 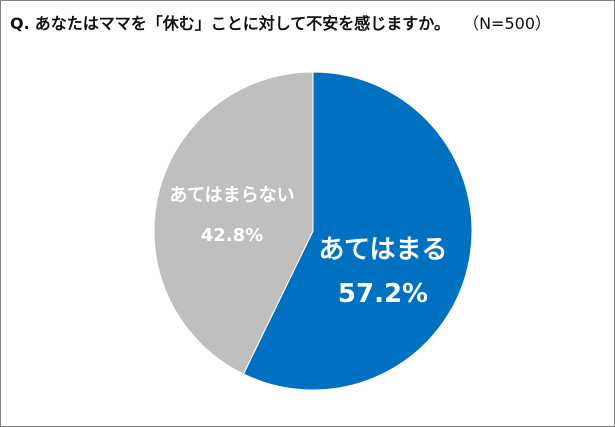 What do you see at coordinates (231, 195) in the screenshot?
I see `slice-label-disagree: あてはまらない` at bounding box center [231, 195].